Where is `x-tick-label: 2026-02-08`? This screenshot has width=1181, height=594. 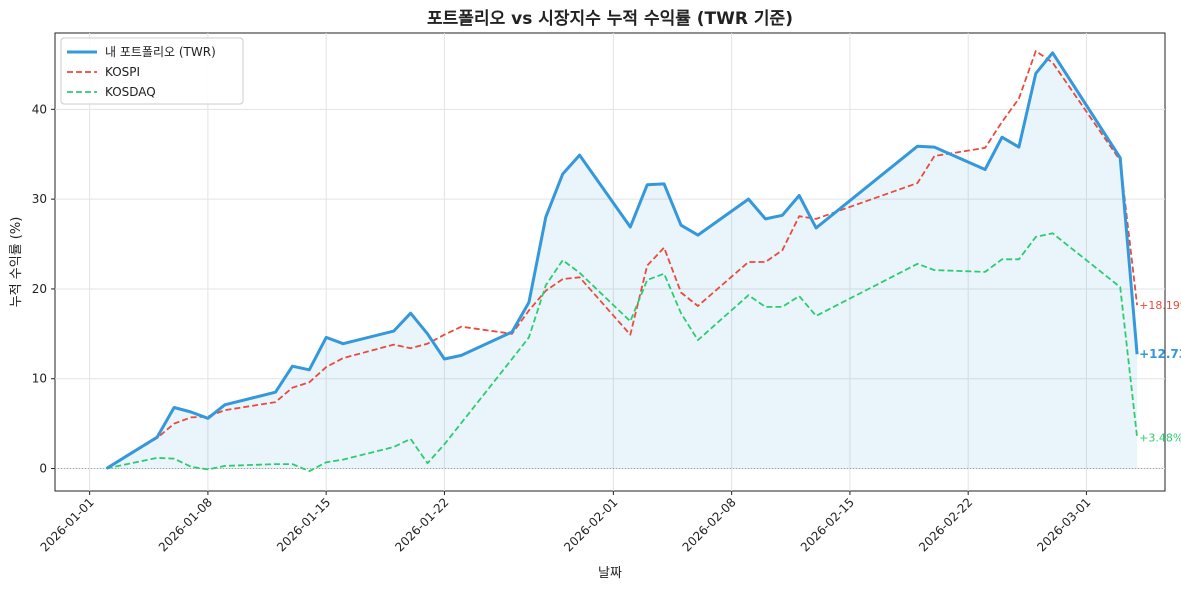 x-tick-label: 2026-02-08 is located at coordinates (709, 524).